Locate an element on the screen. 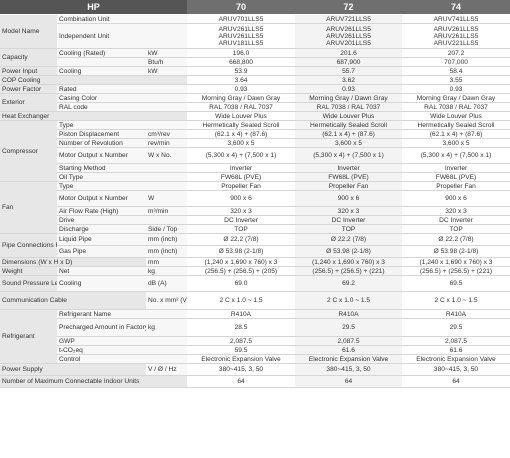  value-lines: TOP is located at coordinates (456, 229).